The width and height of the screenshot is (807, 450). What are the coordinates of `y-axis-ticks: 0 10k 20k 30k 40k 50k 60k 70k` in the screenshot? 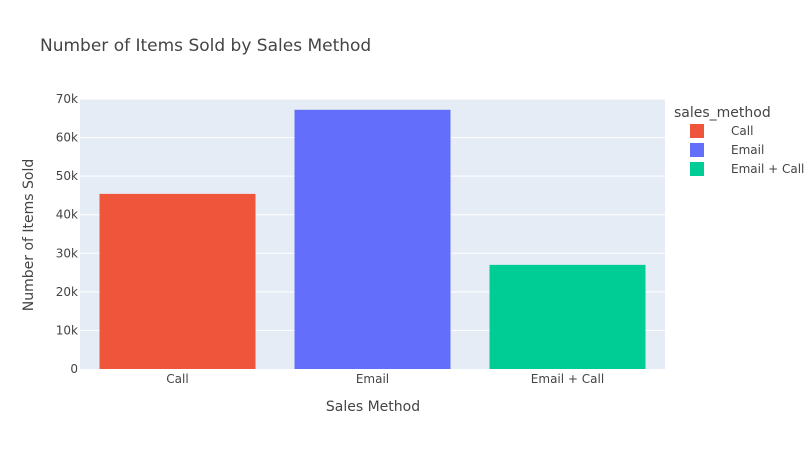 It's located at (67, 234).